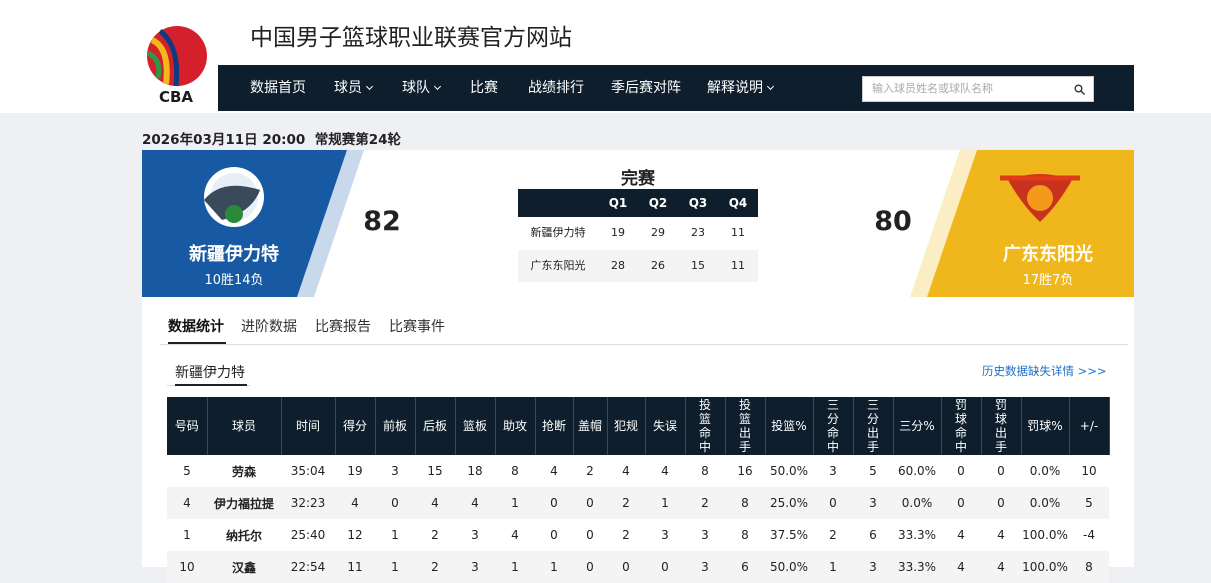  What do you see at coordinates (269, 327) in the screenshot?
I see `tab: 进阶数据` at bounding box center [269, 327].